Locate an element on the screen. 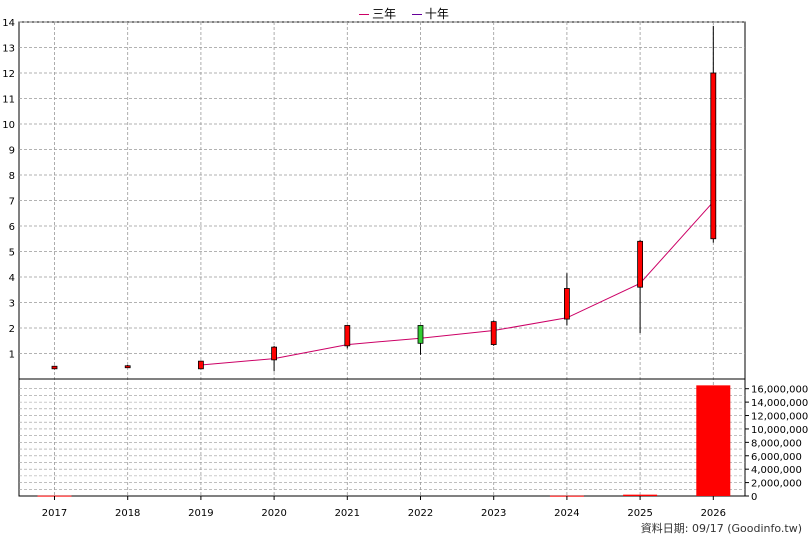  x-tick-label: 2021 is located at coordinates (347, 513).